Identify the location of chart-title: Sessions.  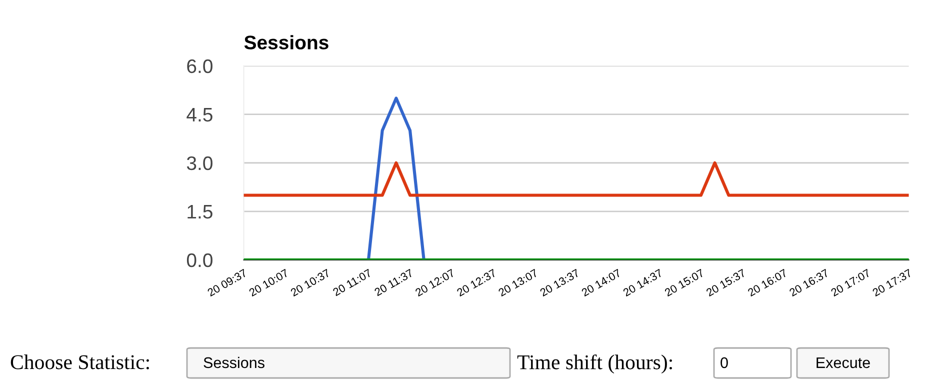
(286, 42).